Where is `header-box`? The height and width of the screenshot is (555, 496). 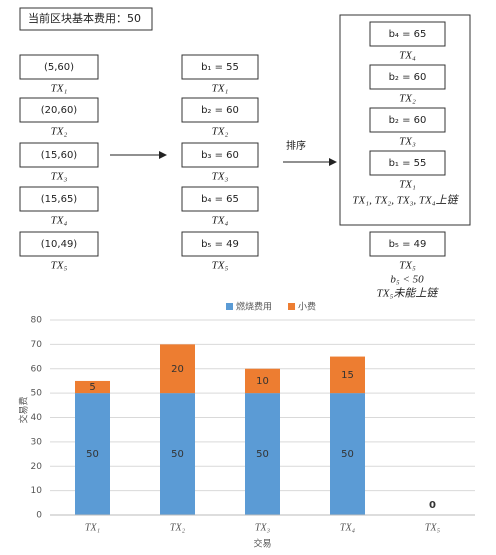
header-box is located at coordinates (86, 19).